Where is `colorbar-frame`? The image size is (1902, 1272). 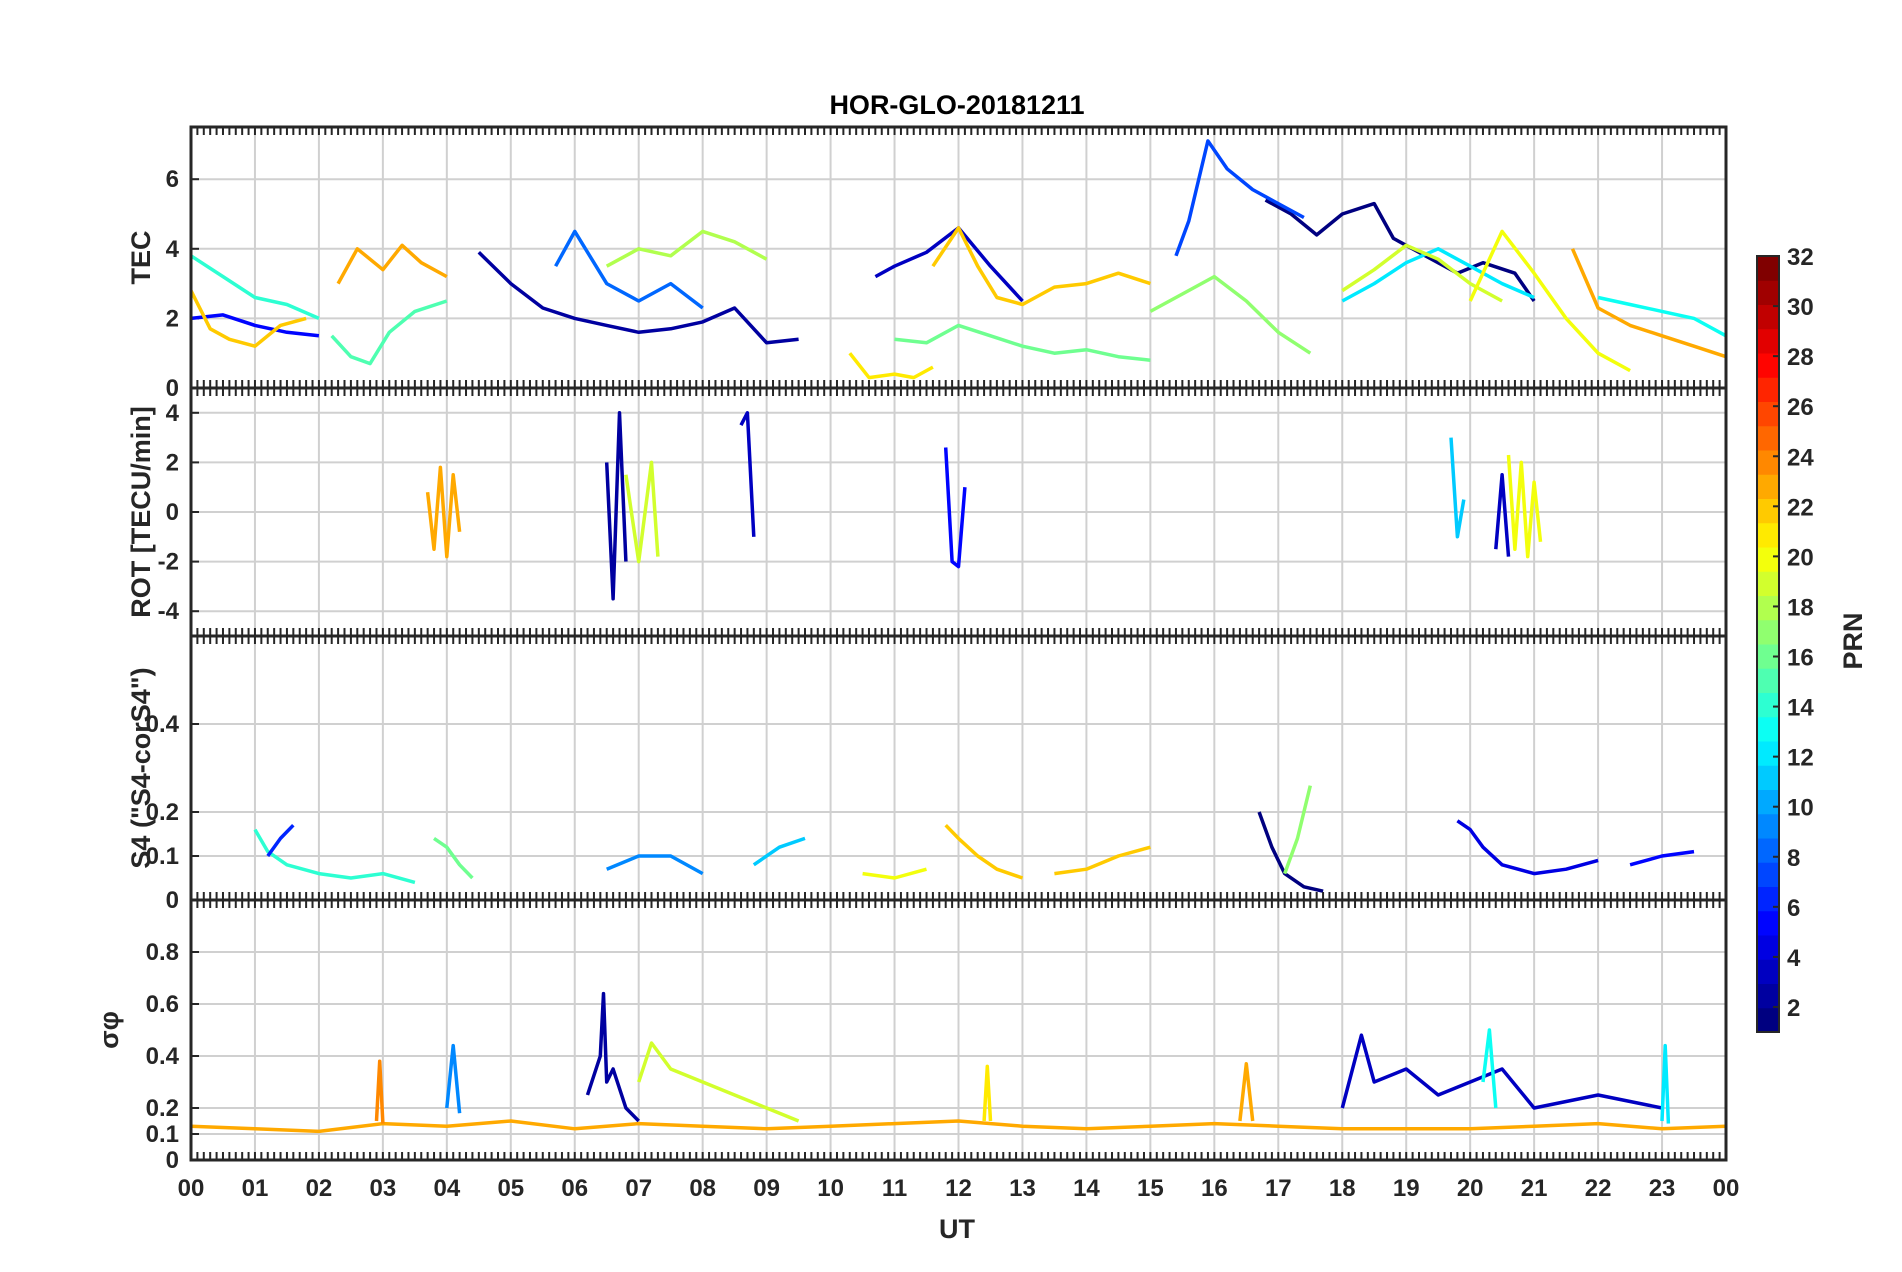 colorbar-frame is located at coordinates (1768, 644).